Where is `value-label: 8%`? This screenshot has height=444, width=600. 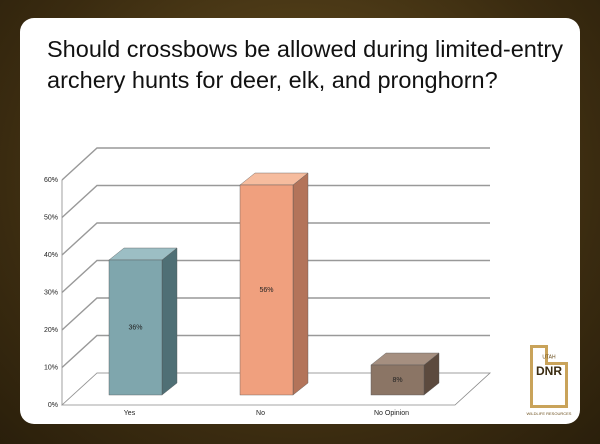 value-label: 8% is located at coordinates (397, 380).